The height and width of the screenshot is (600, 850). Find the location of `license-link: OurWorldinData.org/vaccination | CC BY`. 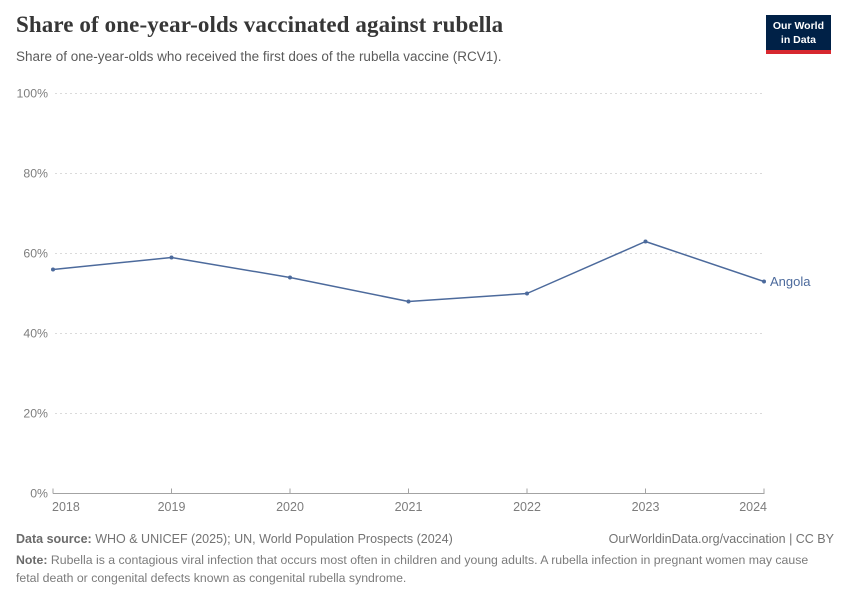

license-link: OurWorldinData.org/vaccination | CC BY is located at coordinates (721, 539).